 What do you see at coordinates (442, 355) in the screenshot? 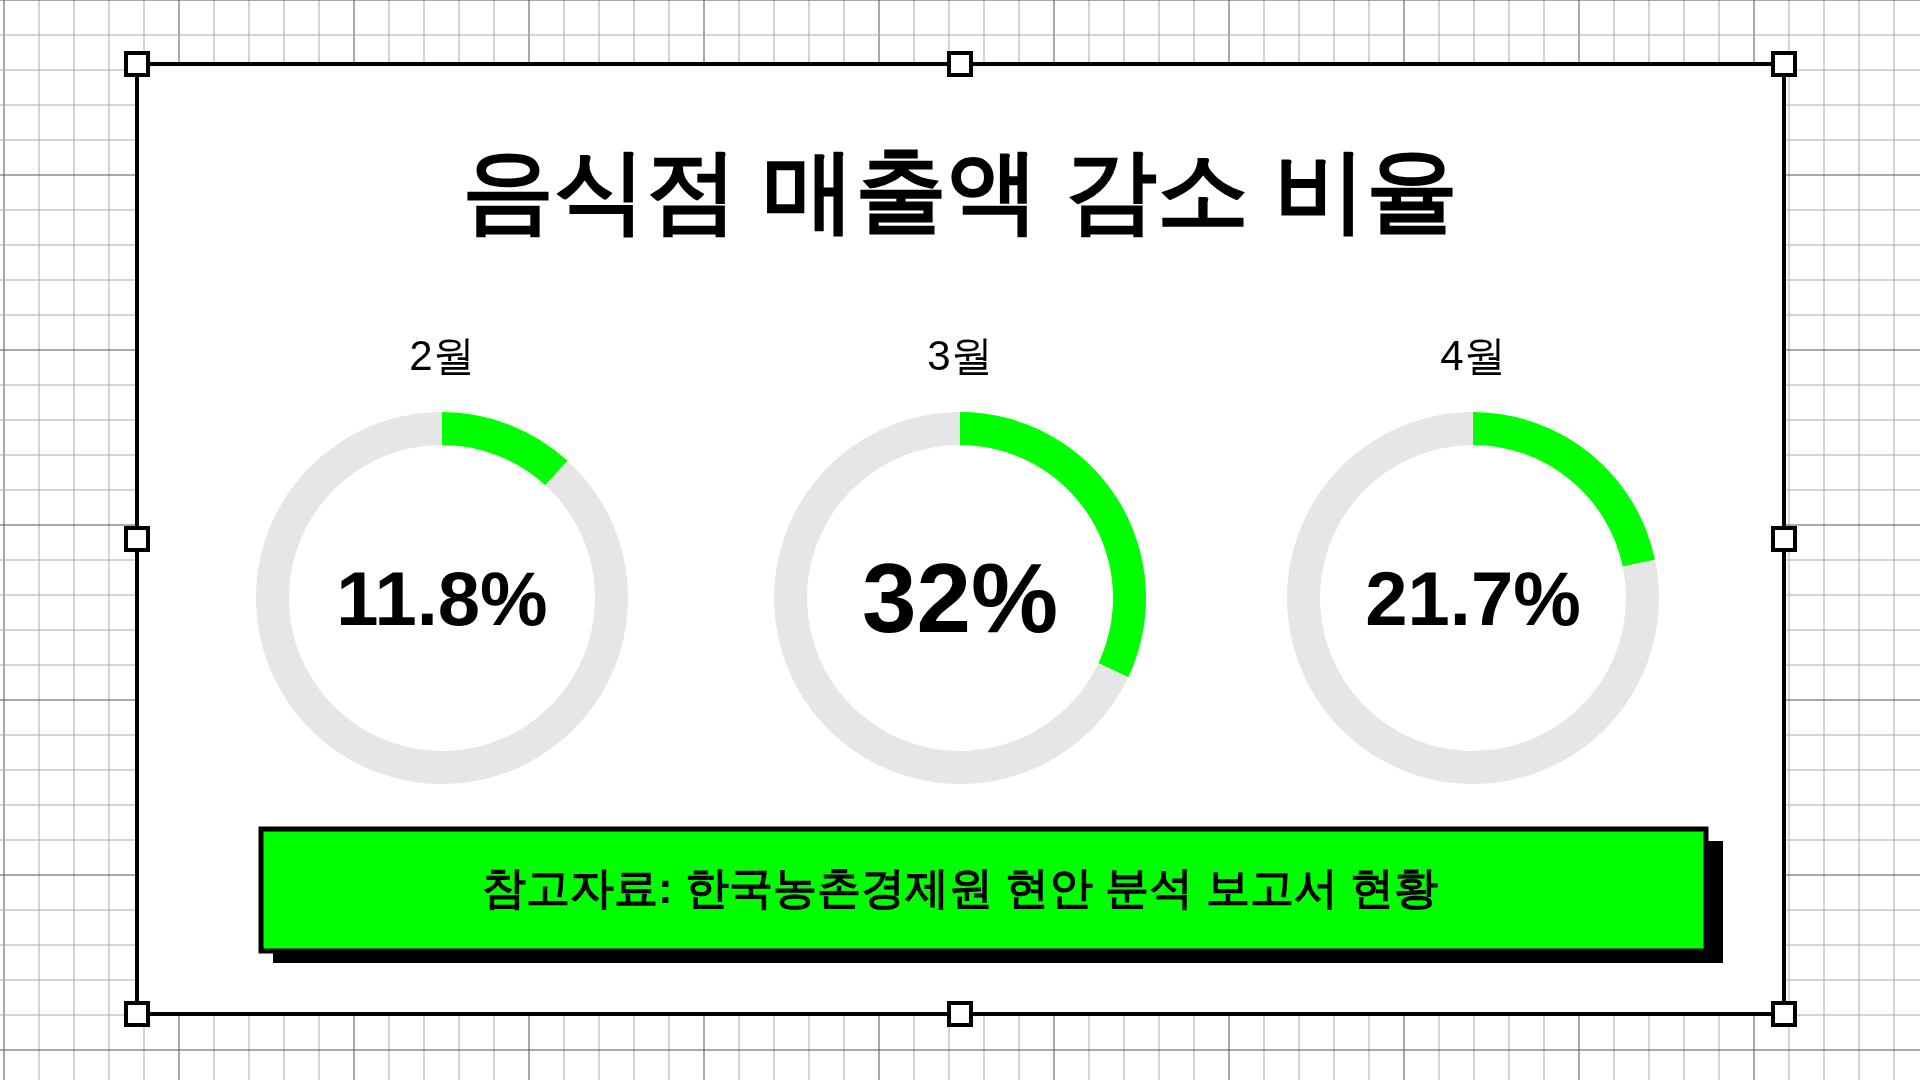
I see `chart-title: 2월` at bounding box center [442, 355].